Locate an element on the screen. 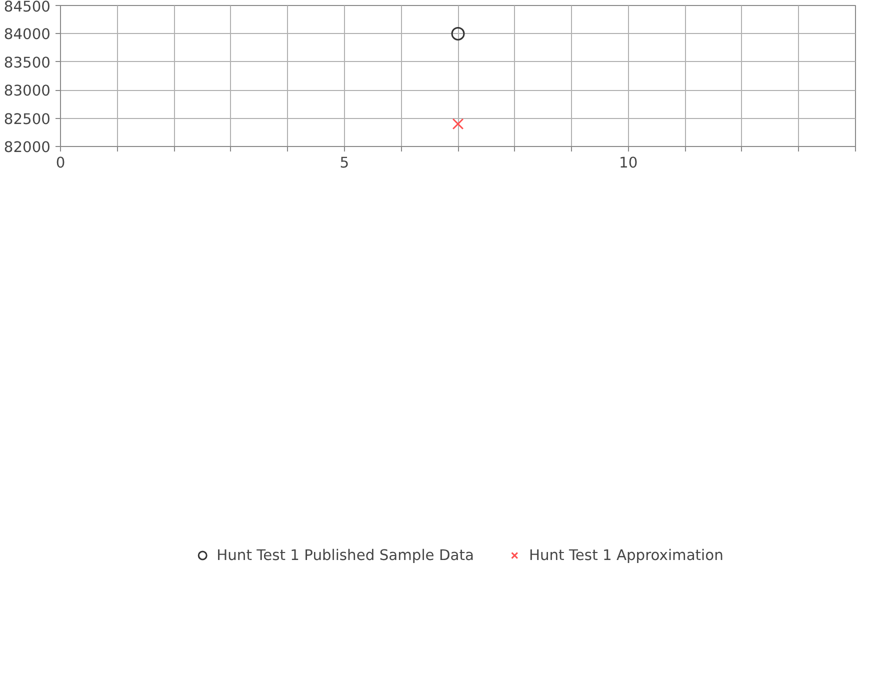 The height and width of the screenshot is (698, 870). legend-label: Hunt Test 1 Approximation is located at coordinates (626, 555).